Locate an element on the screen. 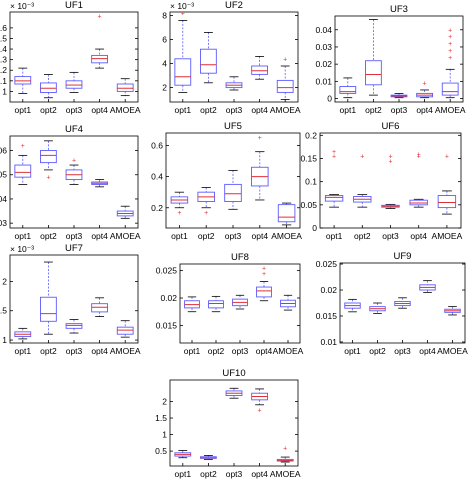 Image resolution: width=474 pixels, height=490 pixels. y-tick-label: 0.15 is located at coordinates (308, 158).